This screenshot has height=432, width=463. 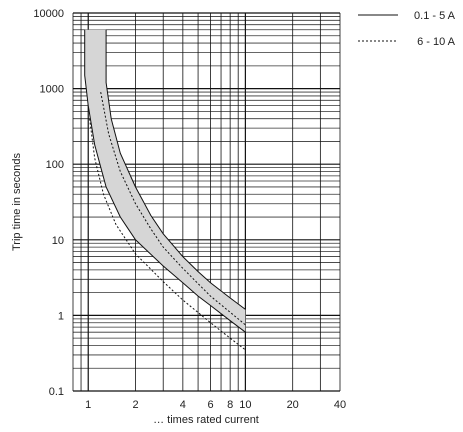 I want to click on legend-label-0: 0.1 - 5 A, so click(x=435, y=16).